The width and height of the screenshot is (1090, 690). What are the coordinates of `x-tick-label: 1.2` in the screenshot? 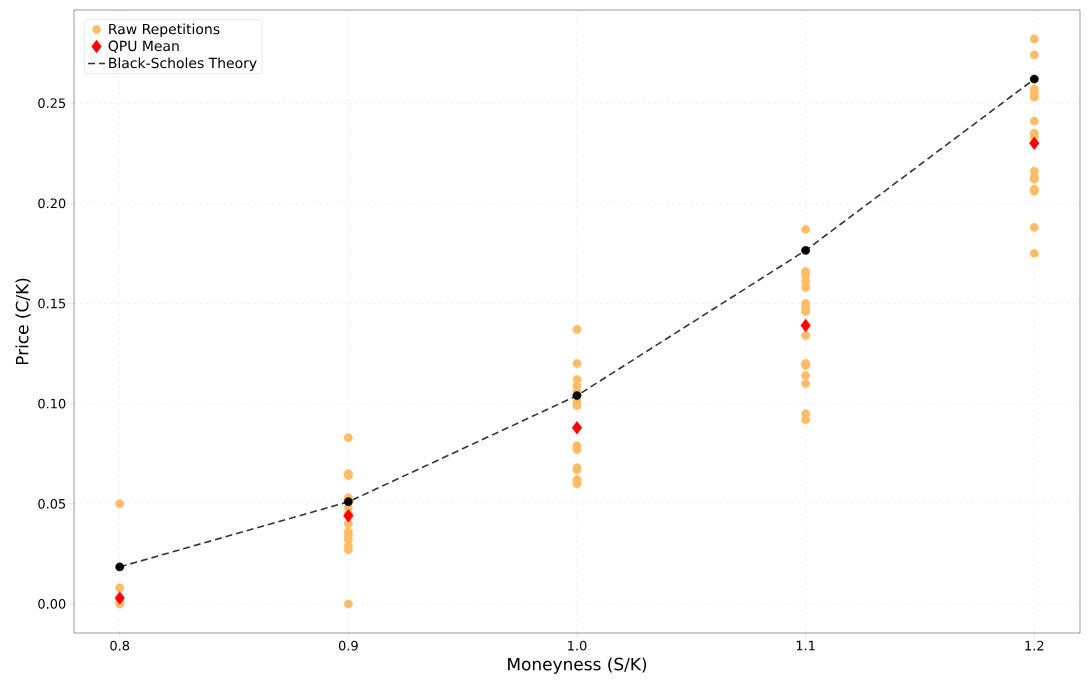 It's located at (1034, 645).